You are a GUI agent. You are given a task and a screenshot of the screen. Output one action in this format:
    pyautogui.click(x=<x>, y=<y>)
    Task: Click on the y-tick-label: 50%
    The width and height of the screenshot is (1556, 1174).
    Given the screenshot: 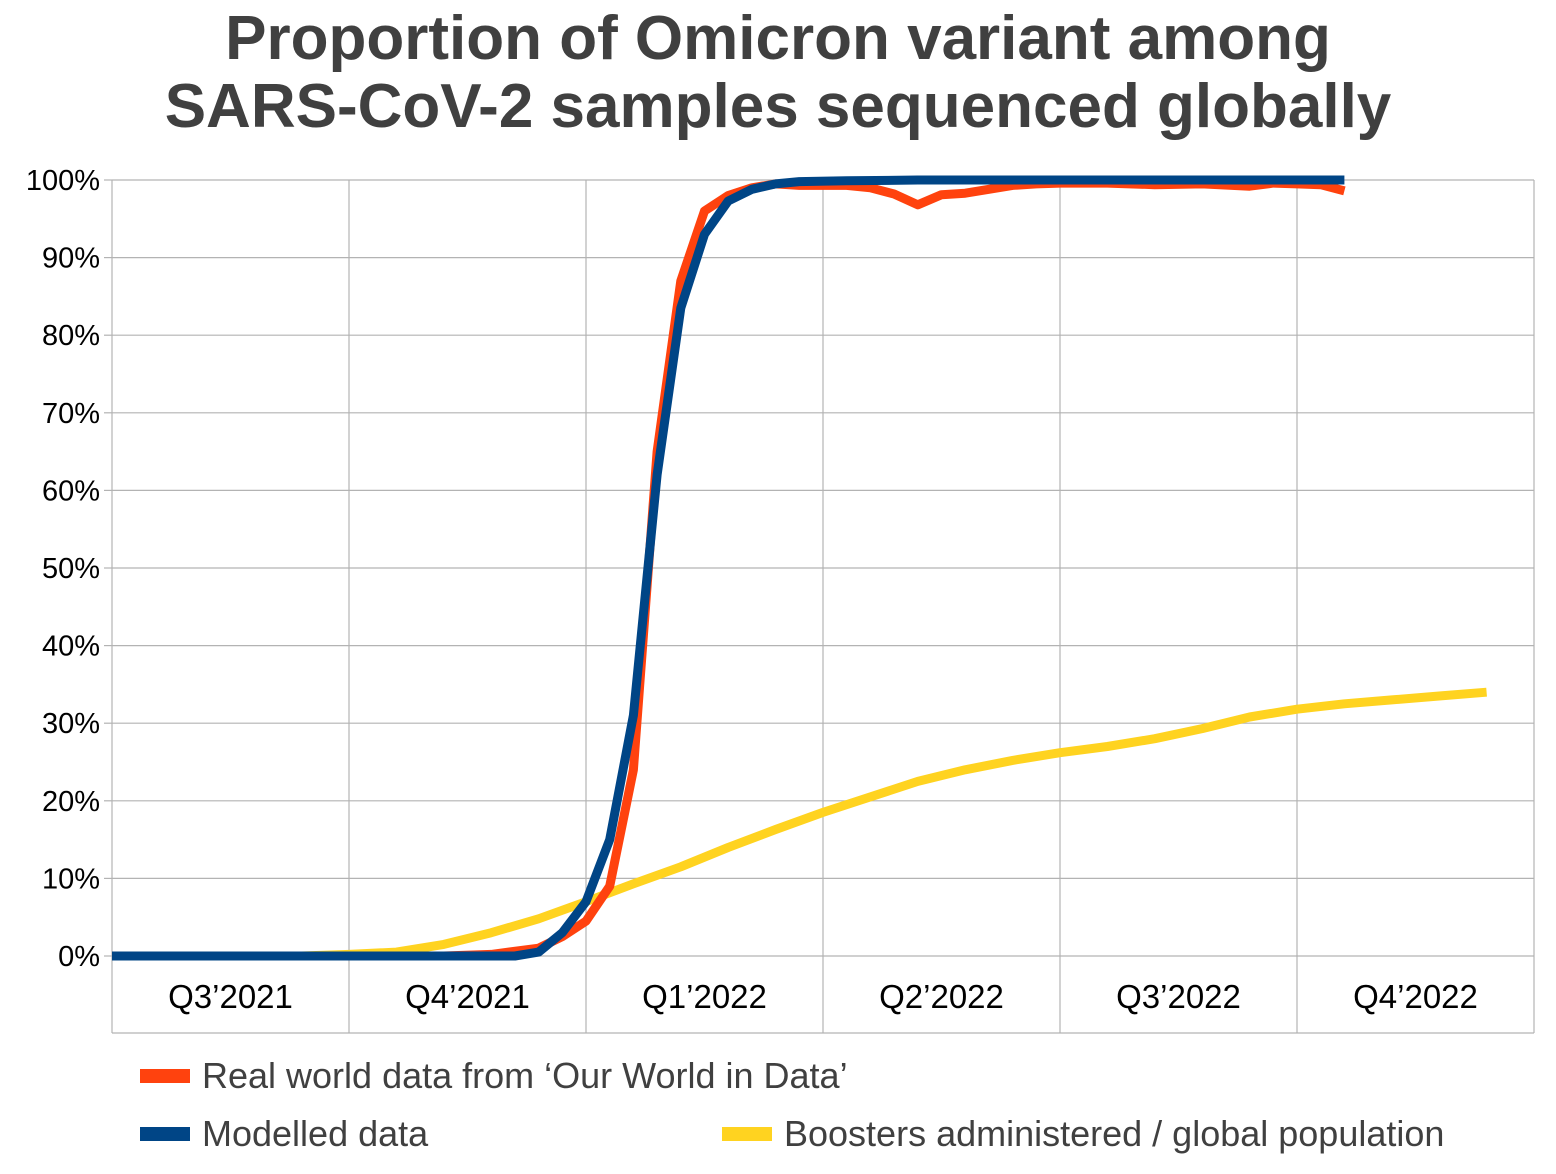 What is the action you would take?
    pyautogui.click(x=71, y=569)
    